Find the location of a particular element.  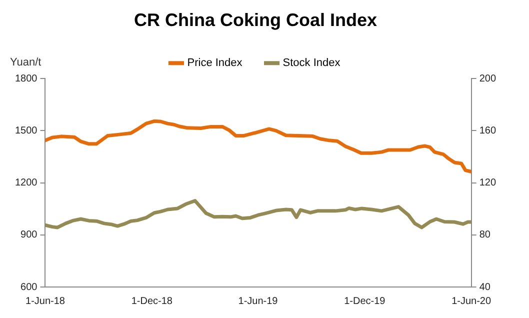

y-tick-label: 1200 is located at coordinates (26, 183).